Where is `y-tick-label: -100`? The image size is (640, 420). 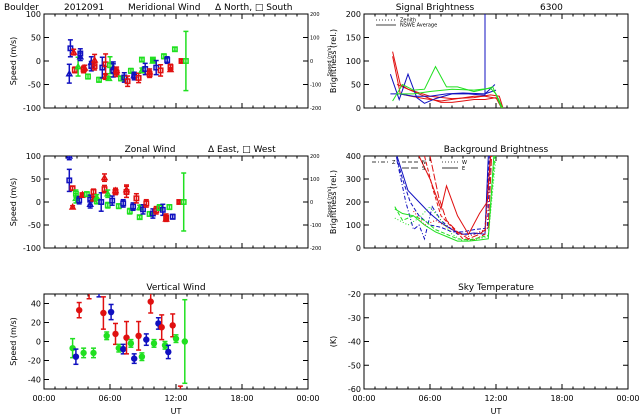
y-tick-label: -100 is located at coordinates (32, 248).